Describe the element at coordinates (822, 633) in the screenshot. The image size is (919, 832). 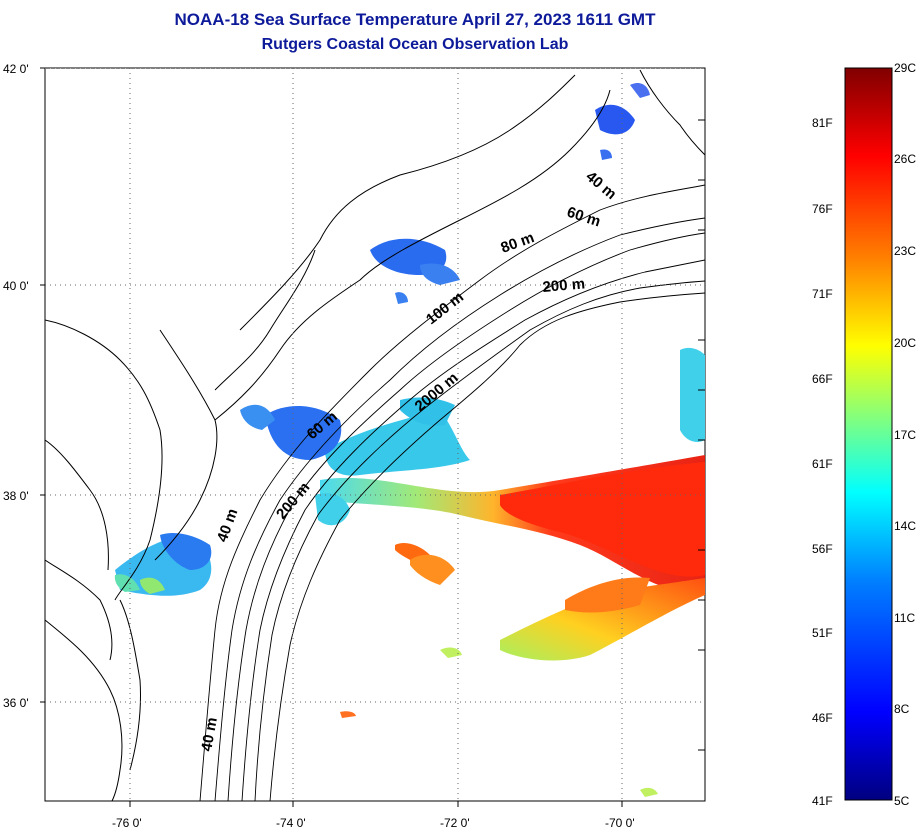
I see `colorbar-f-label: 51F` at that location.